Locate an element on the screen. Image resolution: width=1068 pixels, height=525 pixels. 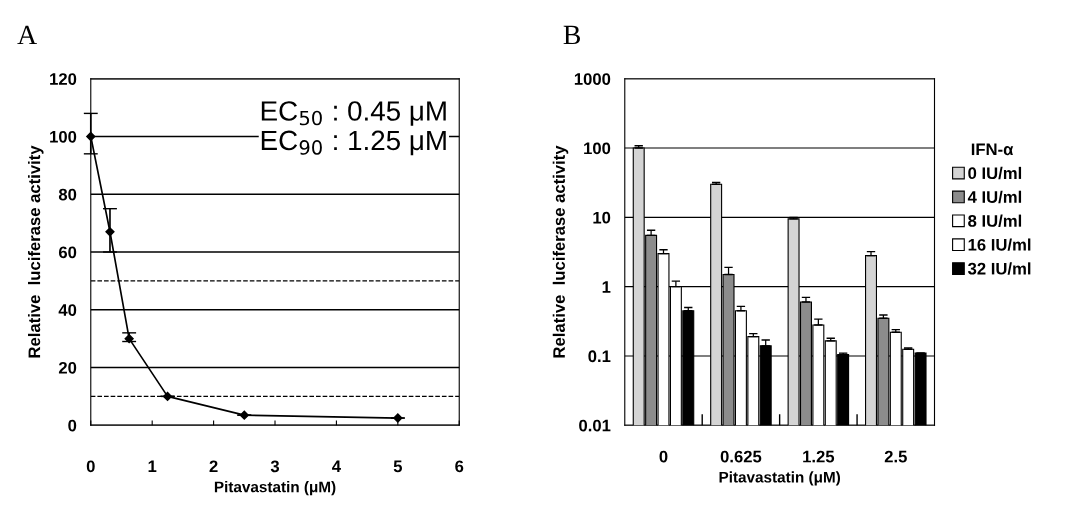
y-tick-label: 1000 is located at coordinates (592, 79).